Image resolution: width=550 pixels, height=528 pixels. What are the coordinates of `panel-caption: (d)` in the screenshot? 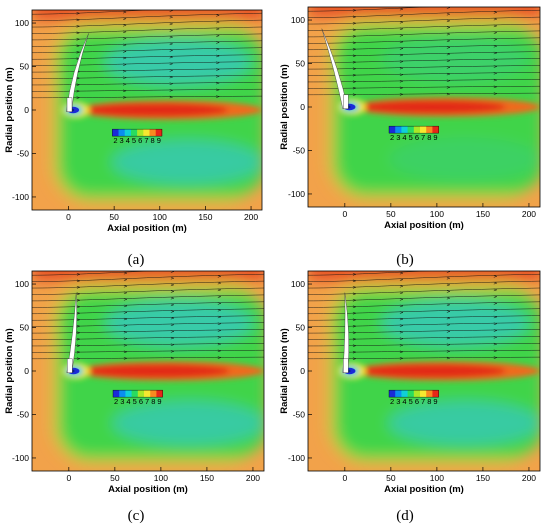 It's located at (405, 516).